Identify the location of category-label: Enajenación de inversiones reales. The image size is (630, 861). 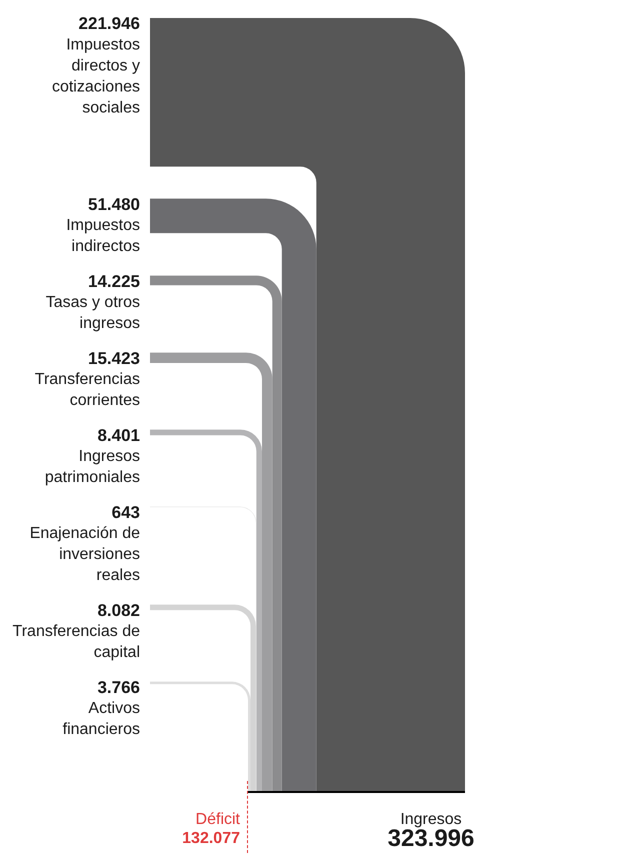
(85, 554).